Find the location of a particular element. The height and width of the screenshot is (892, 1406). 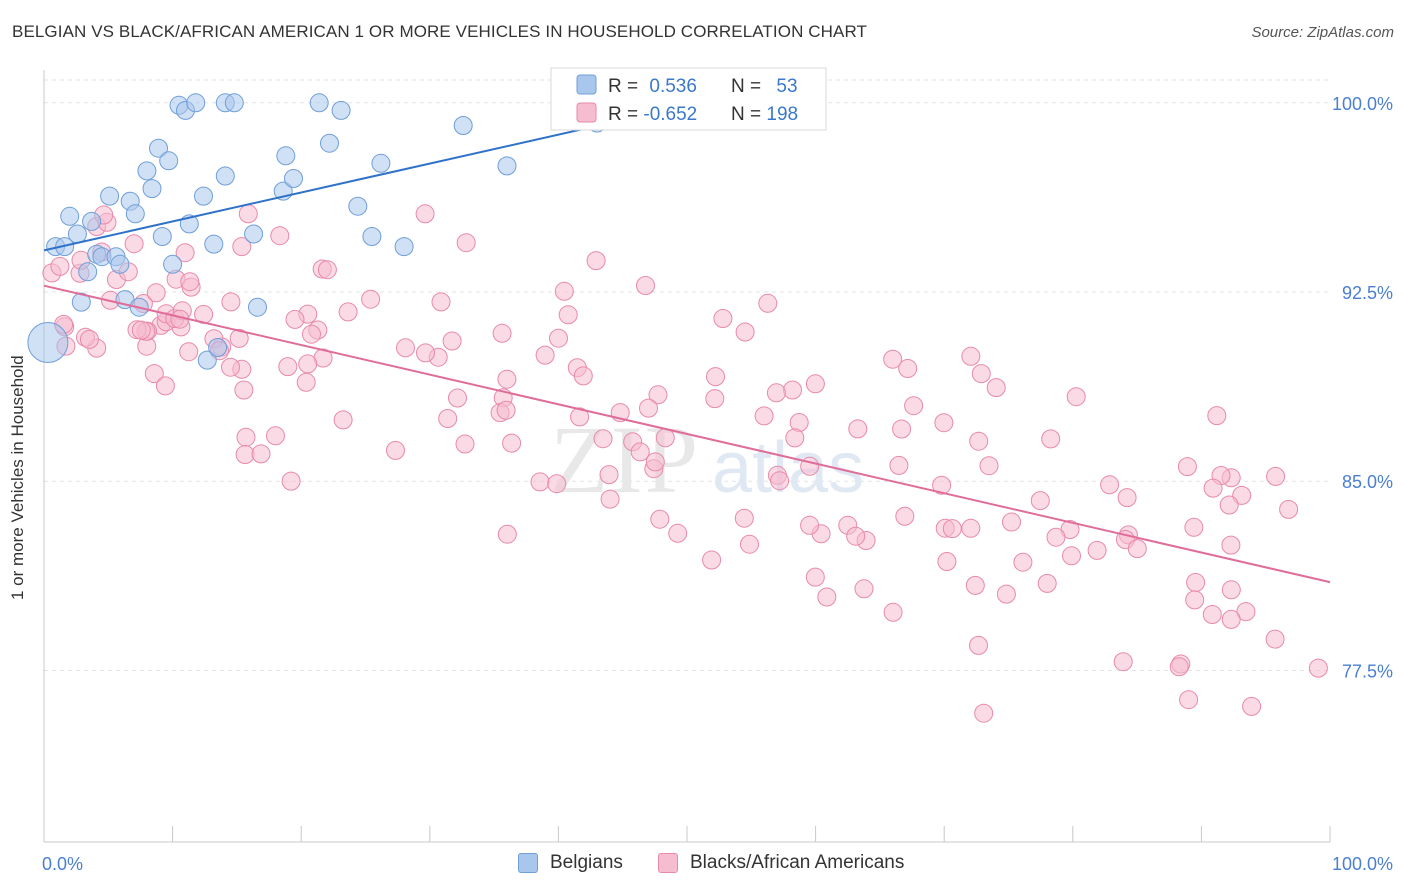

legend-label-blacks: Blacks/African Americans is located at coordinates (797, 862).